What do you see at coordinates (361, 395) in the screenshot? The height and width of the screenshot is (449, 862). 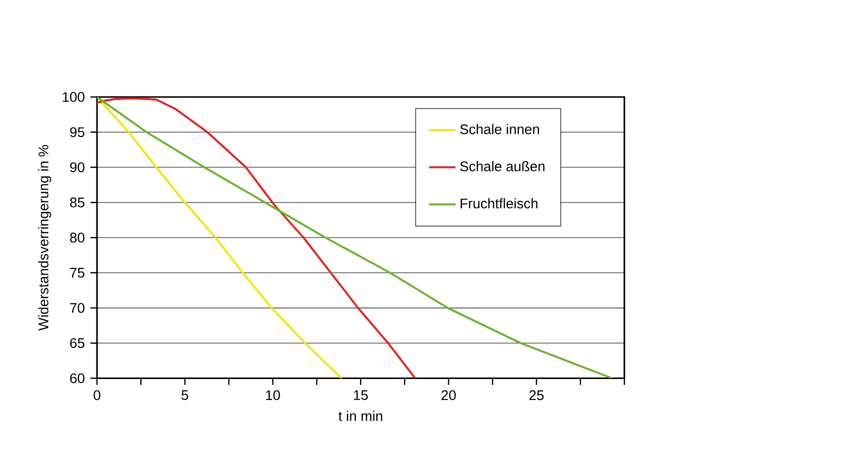 I see `x-tick-label: 15` at bounding box center [361, 395].